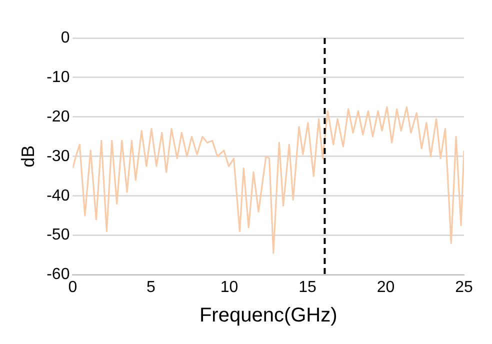 The image size is (492, 344). Describe the element at coordinates (307, 287) in the screenshot. I see `x-tick-label: 15` at that location.